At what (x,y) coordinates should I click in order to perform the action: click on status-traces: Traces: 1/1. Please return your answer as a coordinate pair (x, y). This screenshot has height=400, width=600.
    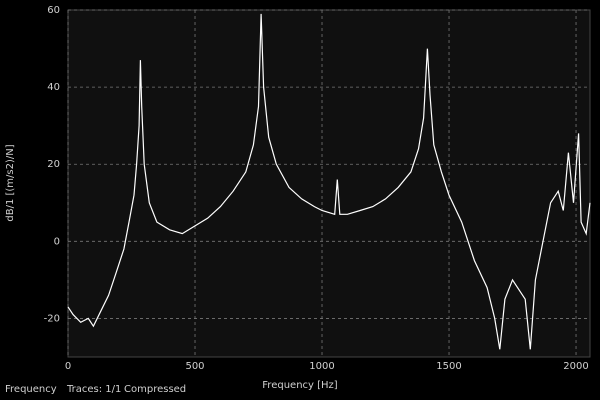
    Looking at the image, I should click on (93, 389).